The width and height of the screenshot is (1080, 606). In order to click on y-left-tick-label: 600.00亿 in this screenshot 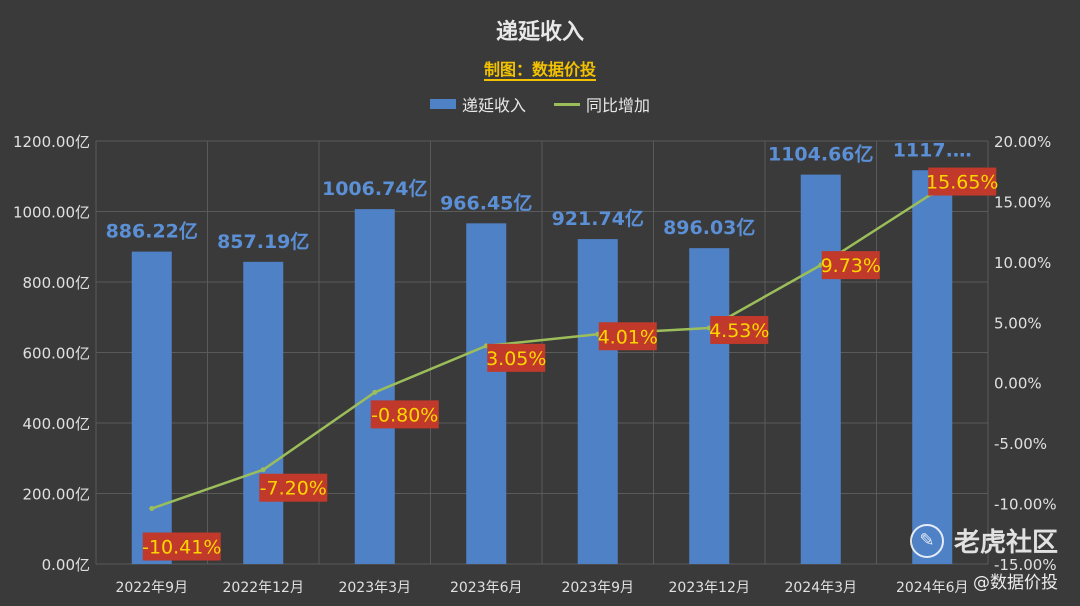, I will do `click(57, 354)`.